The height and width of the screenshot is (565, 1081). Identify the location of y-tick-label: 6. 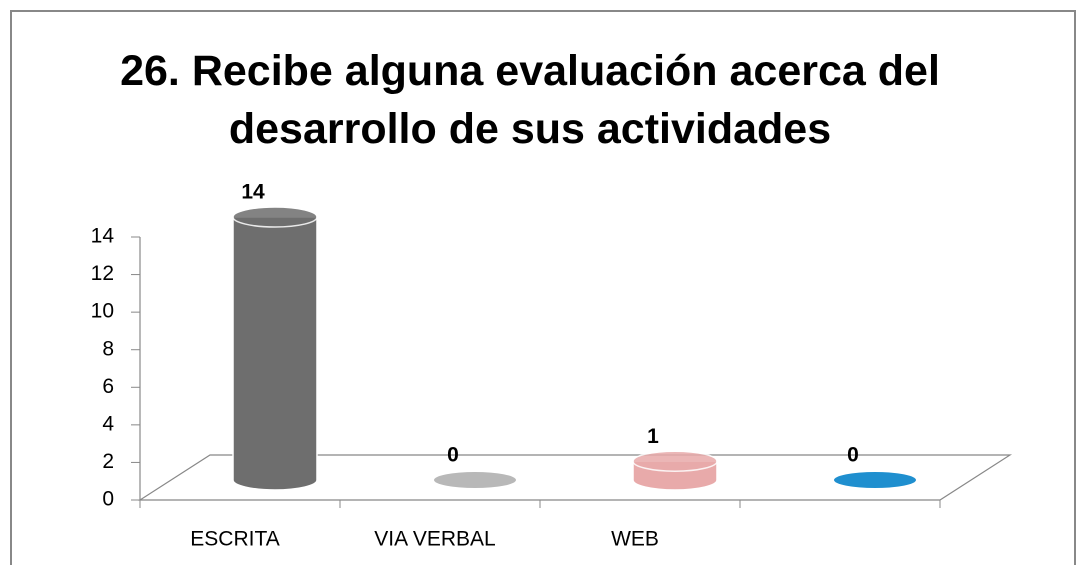
(108, 386).